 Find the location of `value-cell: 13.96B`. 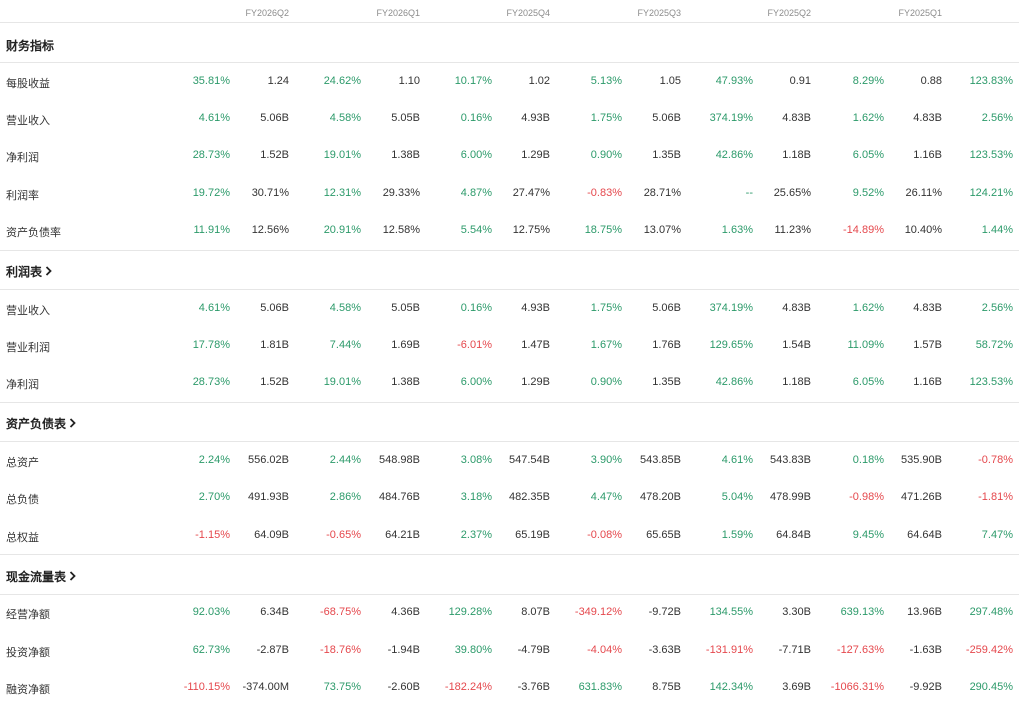

value-cell: 13.96B is located at coordinates (924, 612).